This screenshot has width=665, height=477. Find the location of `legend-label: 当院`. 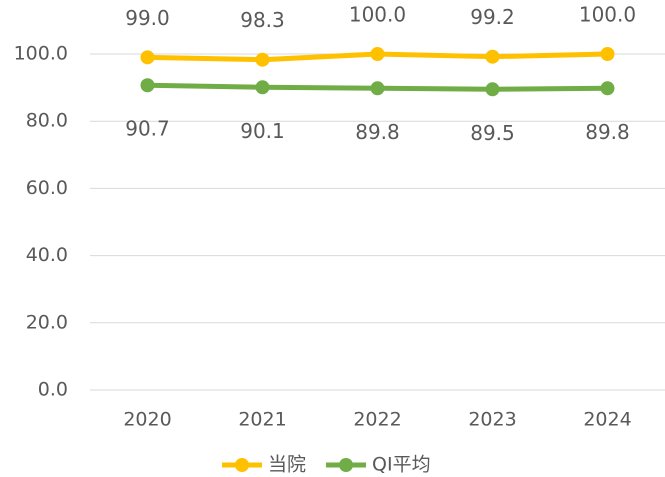

legend-label: 当院 is located at coordinates (287, 465).